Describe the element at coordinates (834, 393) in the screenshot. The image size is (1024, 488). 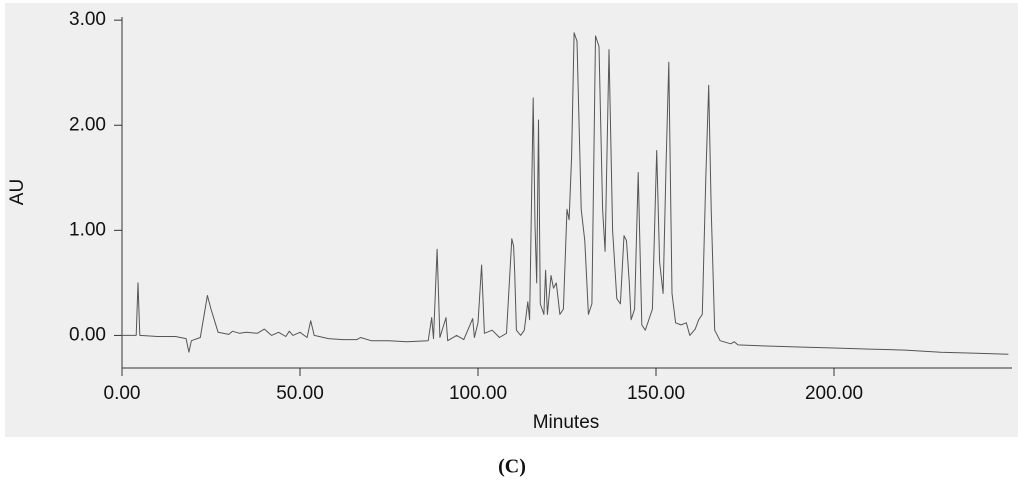
I see `x-tick-label: 200.00` at that location.